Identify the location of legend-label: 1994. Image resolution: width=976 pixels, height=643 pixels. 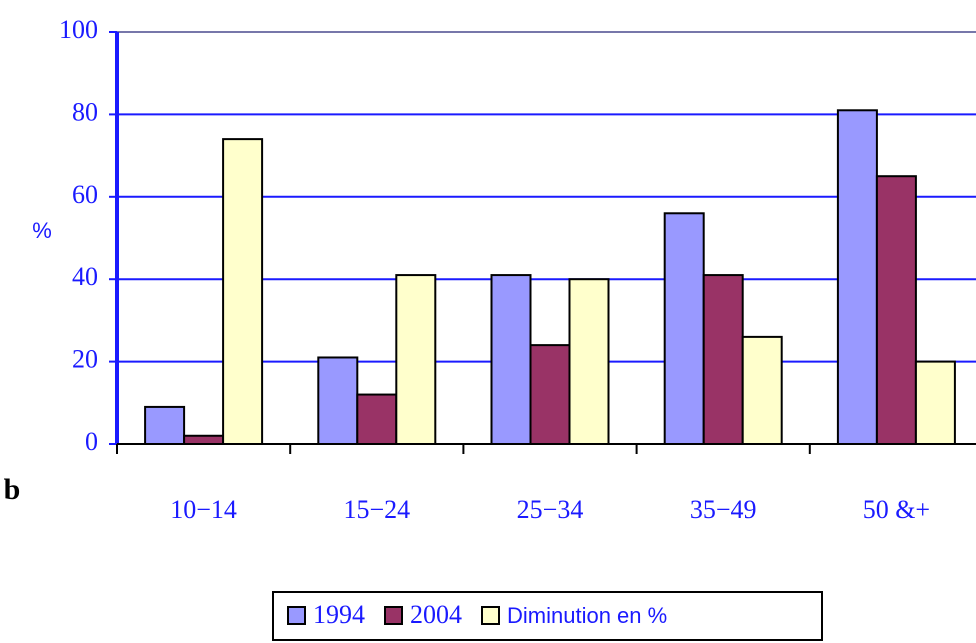
(339, 614).